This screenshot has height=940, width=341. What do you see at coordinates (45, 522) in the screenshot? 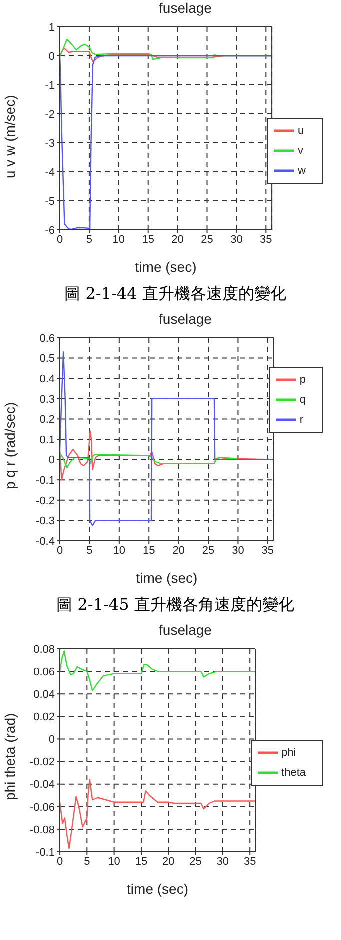
I see `y-tick-label: -0.3` at bounding box center [45, 522].